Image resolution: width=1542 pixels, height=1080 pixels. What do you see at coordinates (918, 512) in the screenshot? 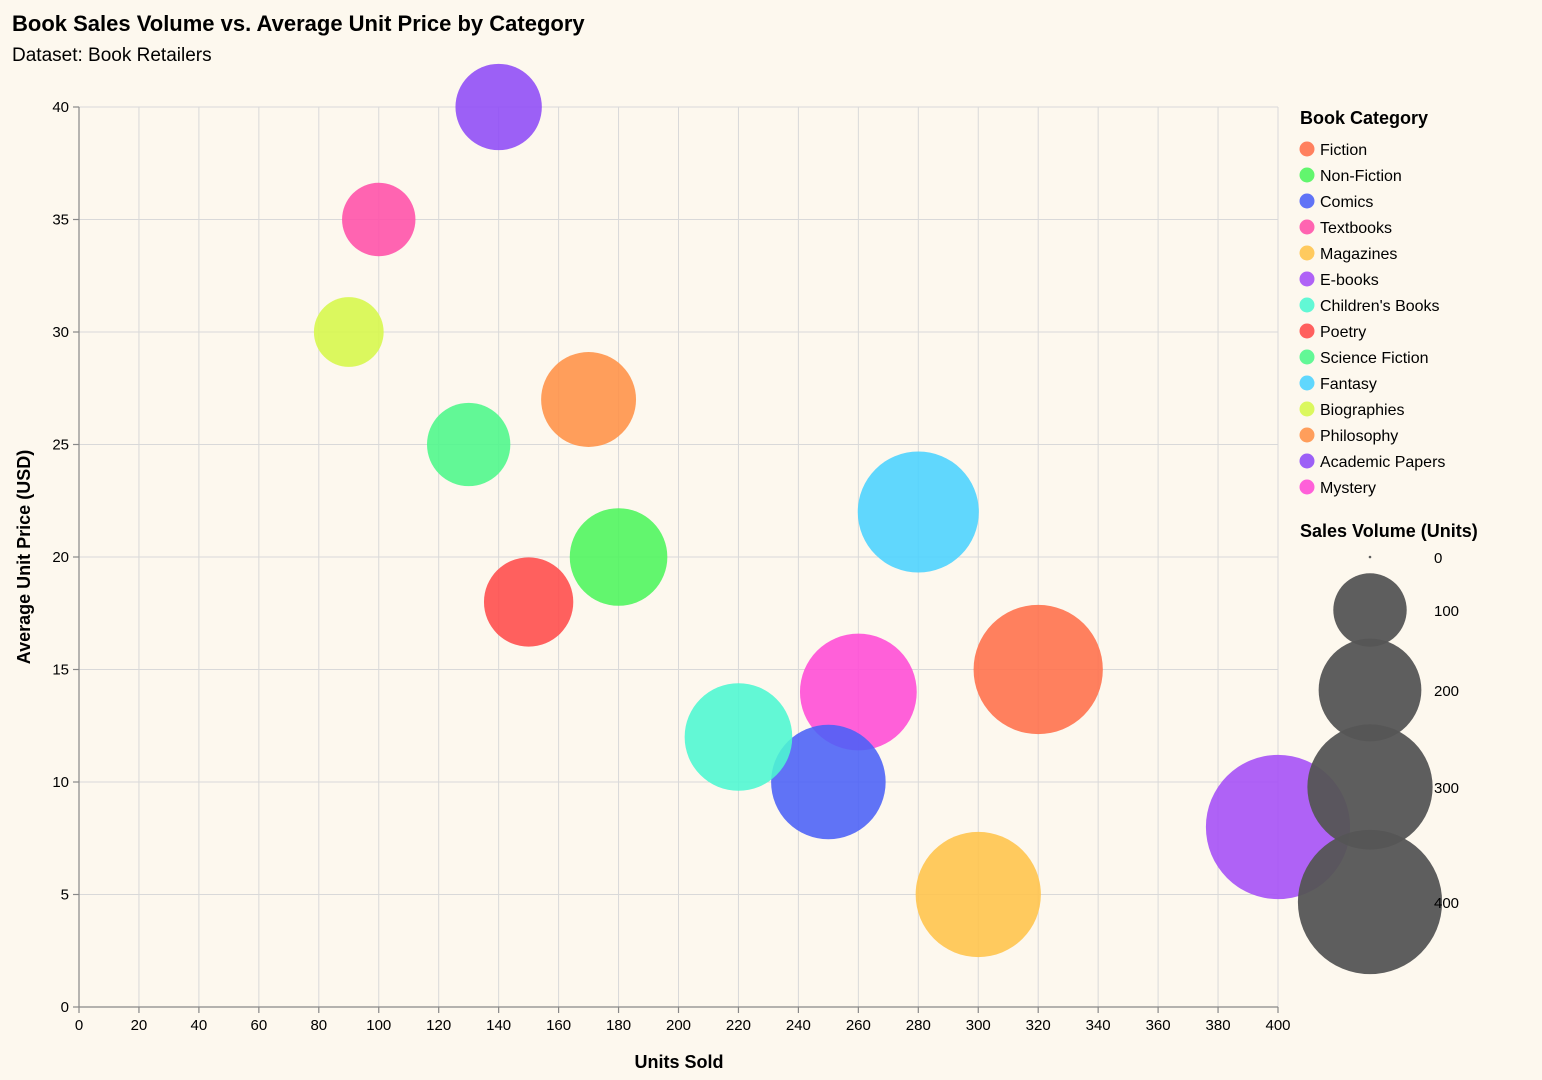
I see `bubble-fantasy` at bounding box center [918, 512].